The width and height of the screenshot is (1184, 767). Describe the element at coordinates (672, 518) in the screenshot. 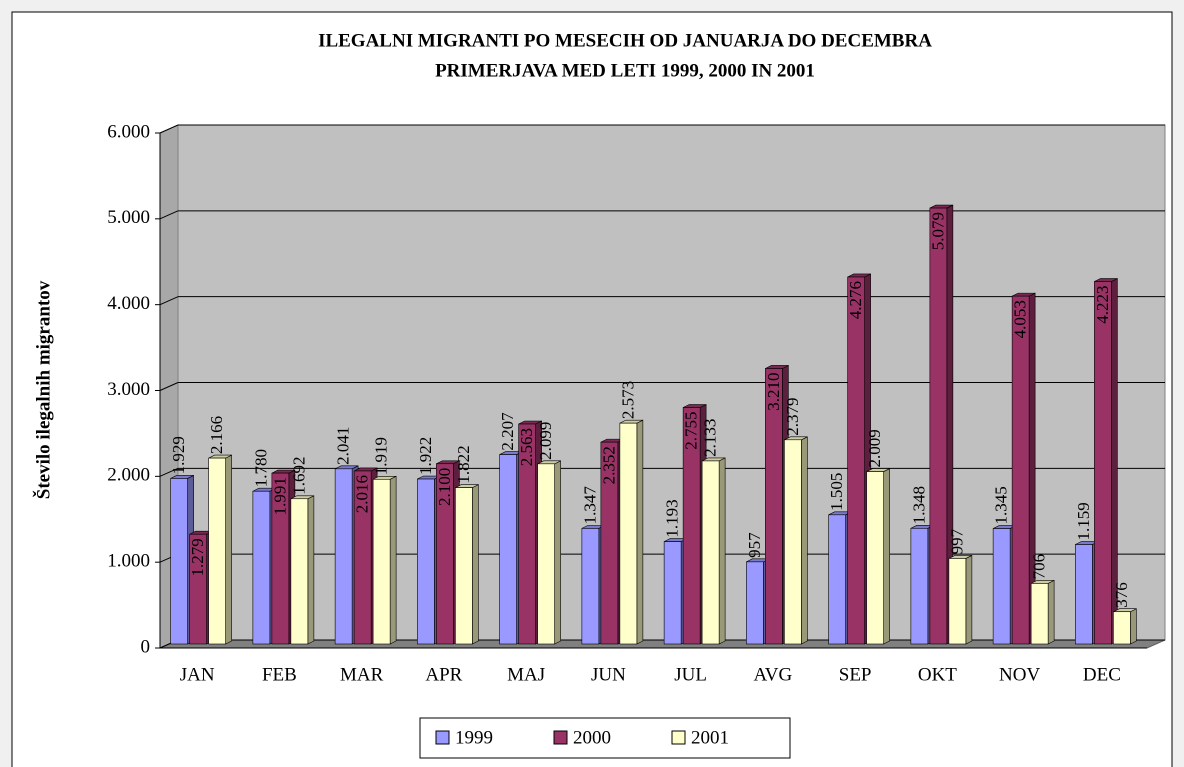

I see `value-label: 1.193` at that location.